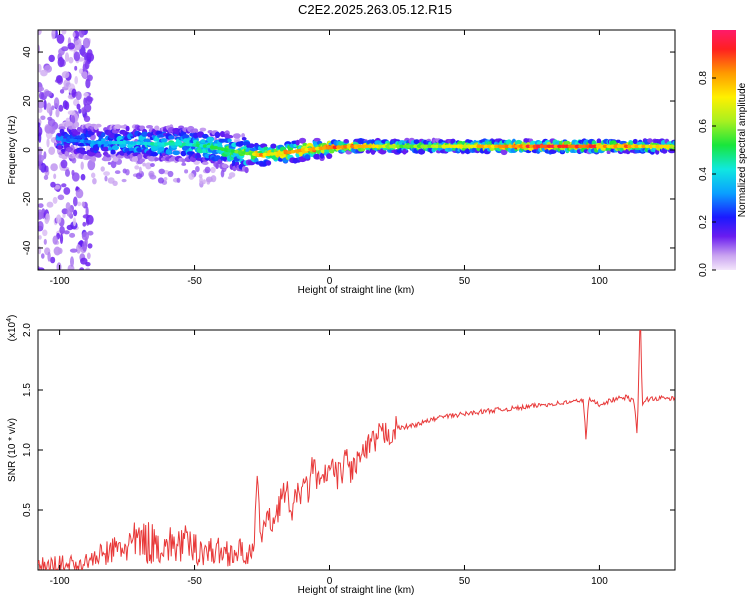  Describe the element at coordinates (27, 330) in the screenshot. I see `snr-ytick-label: 2.0` at that location.